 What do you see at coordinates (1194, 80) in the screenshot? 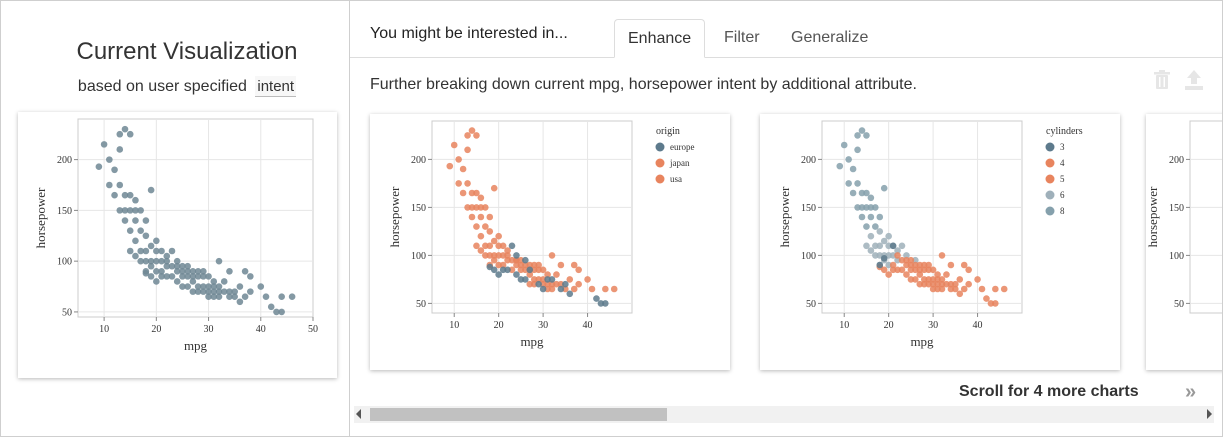
I see `upload-icon` at bounding box center [1194, 80].